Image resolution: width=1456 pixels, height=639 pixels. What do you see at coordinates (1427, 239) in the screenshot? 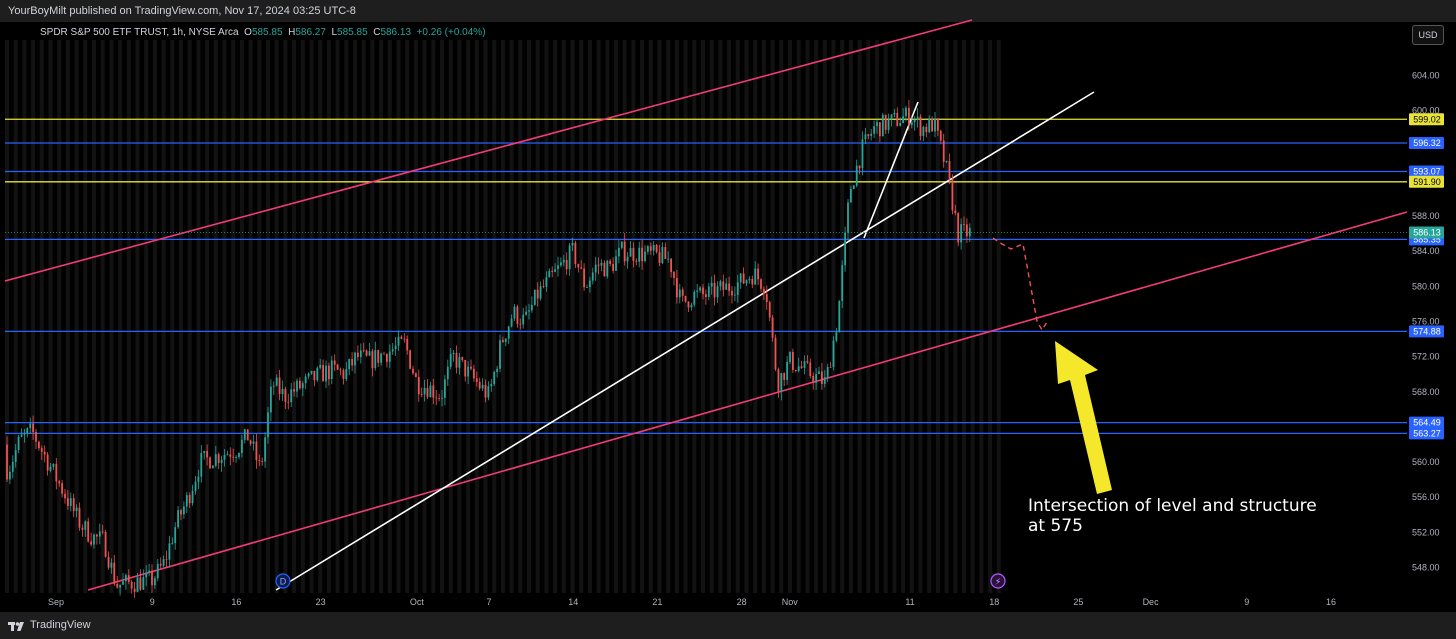
I see `level-price-tag-label: 585.35` at bounding box center [1427, 239].